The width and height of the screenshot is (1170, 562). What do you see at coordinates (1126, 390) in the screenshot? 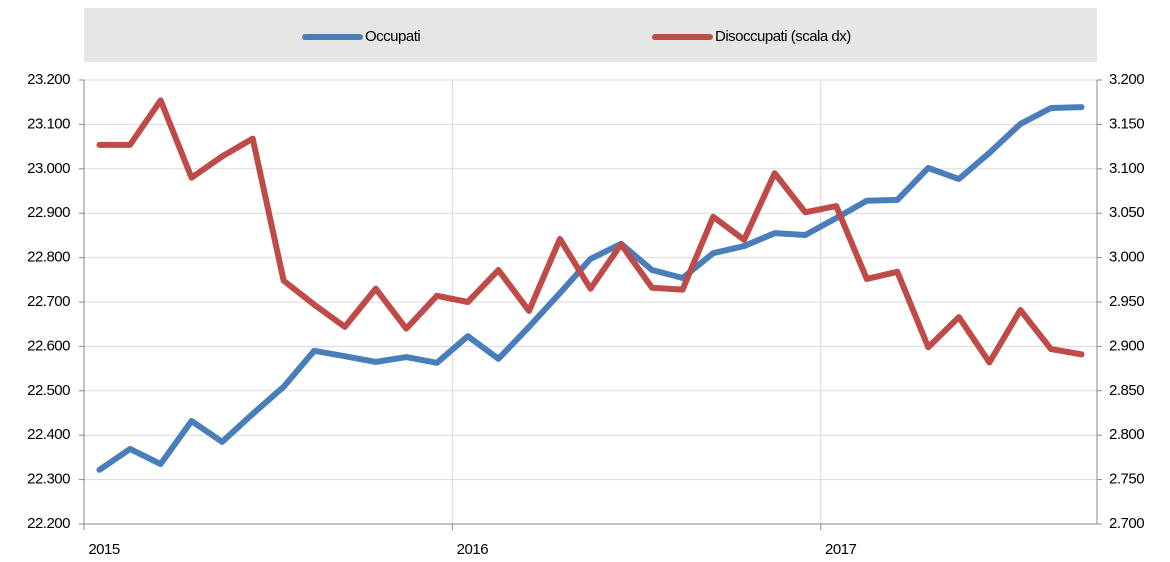
I see `y2-tick-label: 2.850` at bounding box center [1126, 390].